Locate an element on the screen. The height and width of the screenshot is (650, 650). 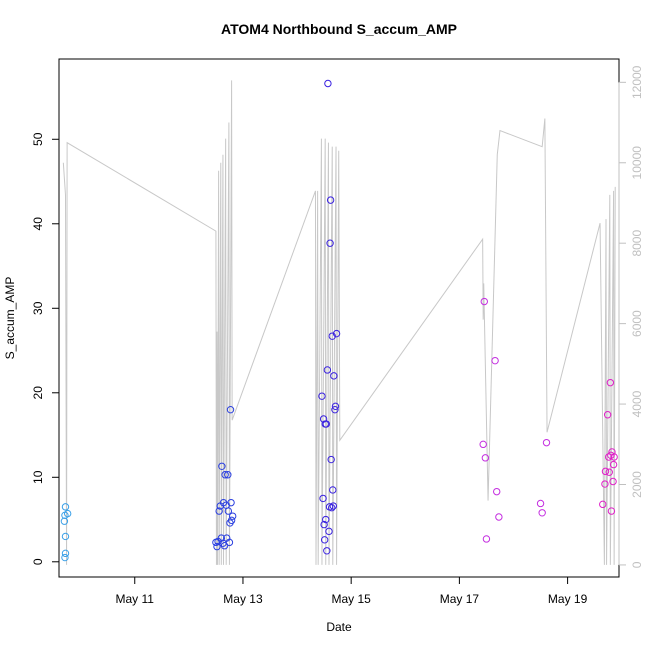
x-tick-label: May 11 is located at coordinates (135, 599).